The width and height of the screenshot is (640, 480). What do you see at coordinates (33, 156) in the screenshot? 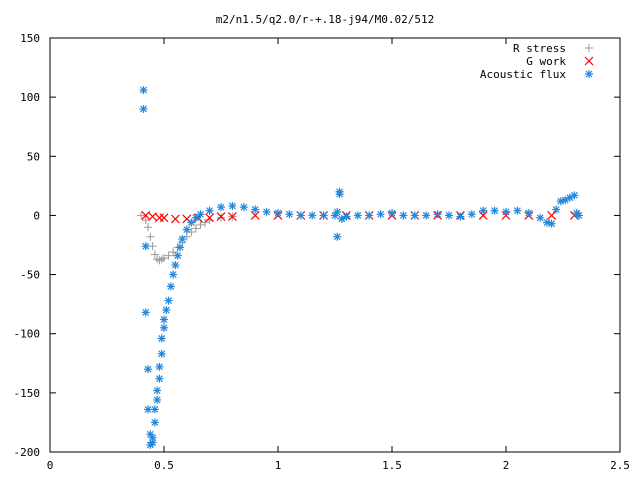
I see `y-tick-label: 50` at bounding box center [33, 156].